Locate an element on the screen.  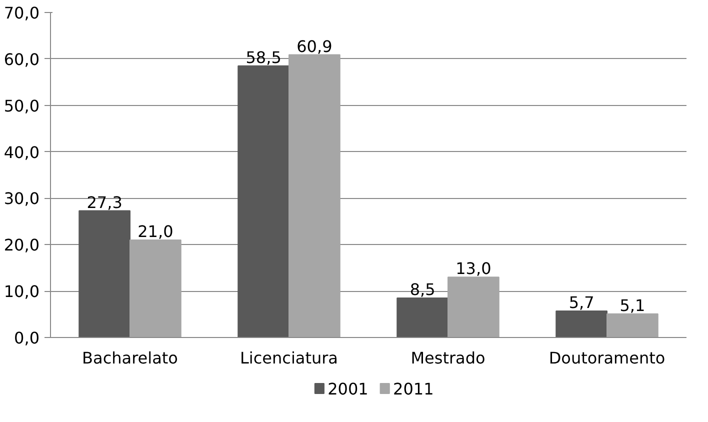
data-label: 5,7 is located at coordinates (581, 302).